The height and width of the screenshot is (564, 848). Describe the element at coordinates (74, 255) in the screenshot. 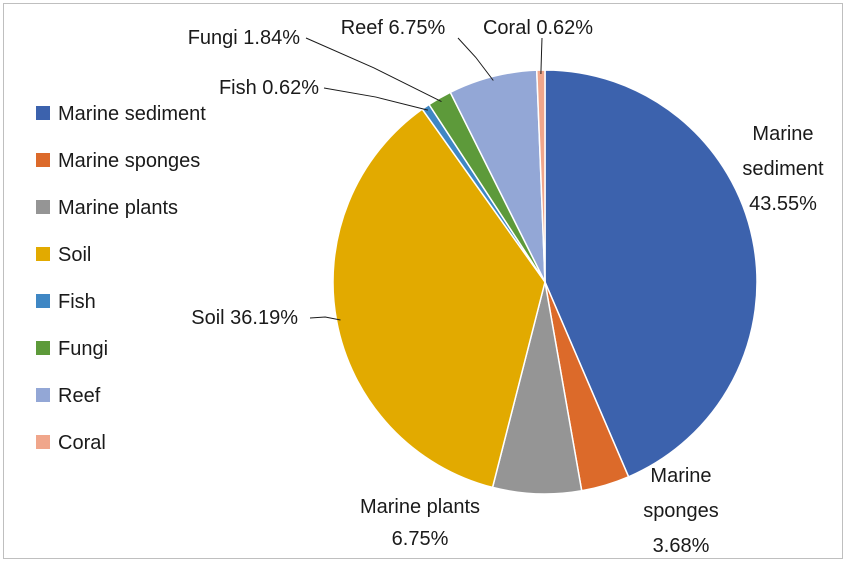

I see `legend-label-soil: Soil` at that location.